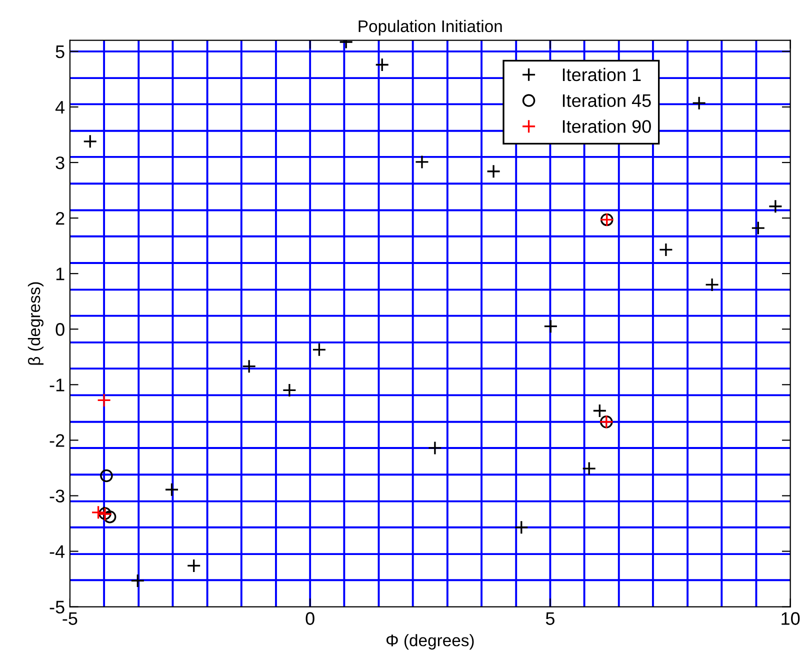  I want to click on y-tick-label: 3, so click(60, 163).